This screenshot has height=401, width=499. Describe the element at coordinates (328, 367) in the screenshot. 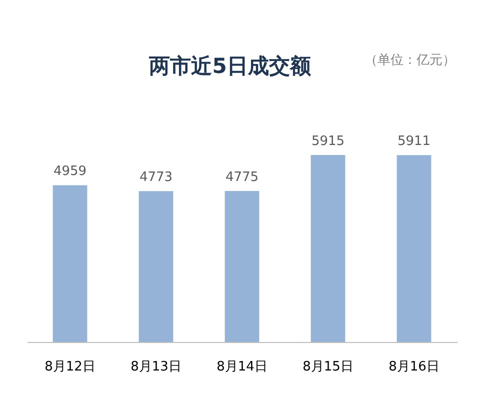

I see `x-tick-label: 8月15日` at that location.